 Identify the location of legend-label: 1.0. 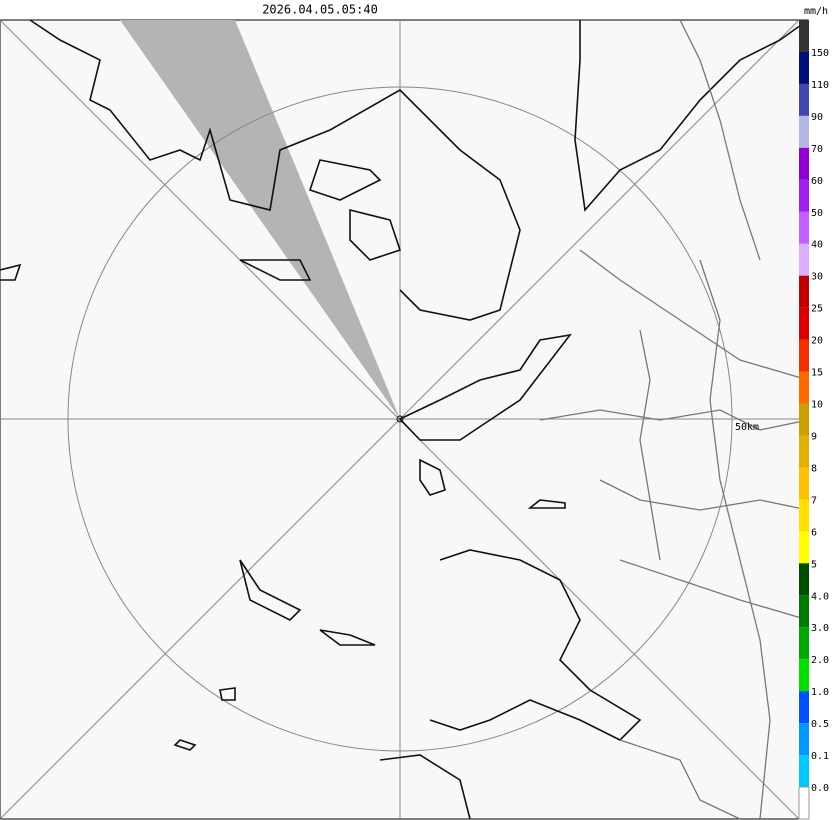
(820, 692).